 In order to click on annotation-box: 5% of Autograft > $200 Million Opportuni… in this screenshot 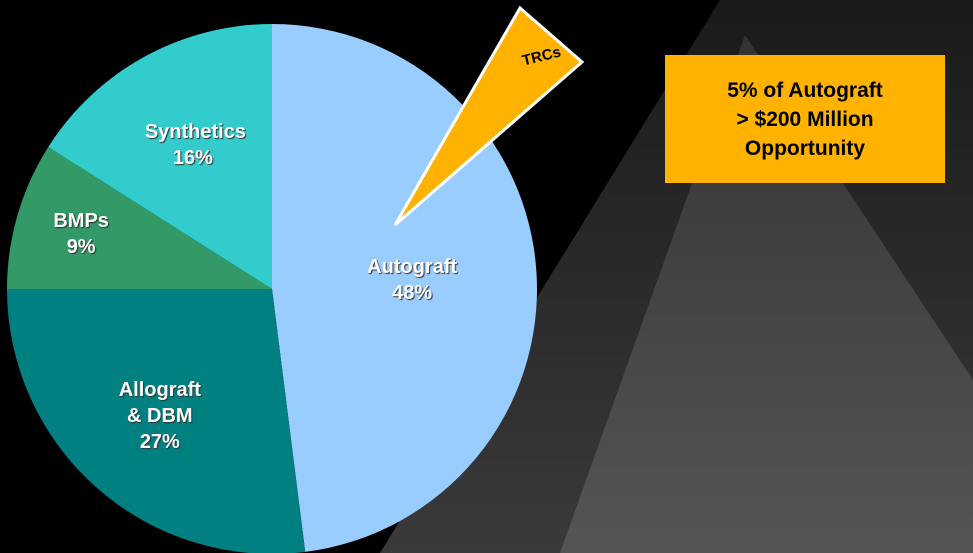, I will do `click(805, 119)`.